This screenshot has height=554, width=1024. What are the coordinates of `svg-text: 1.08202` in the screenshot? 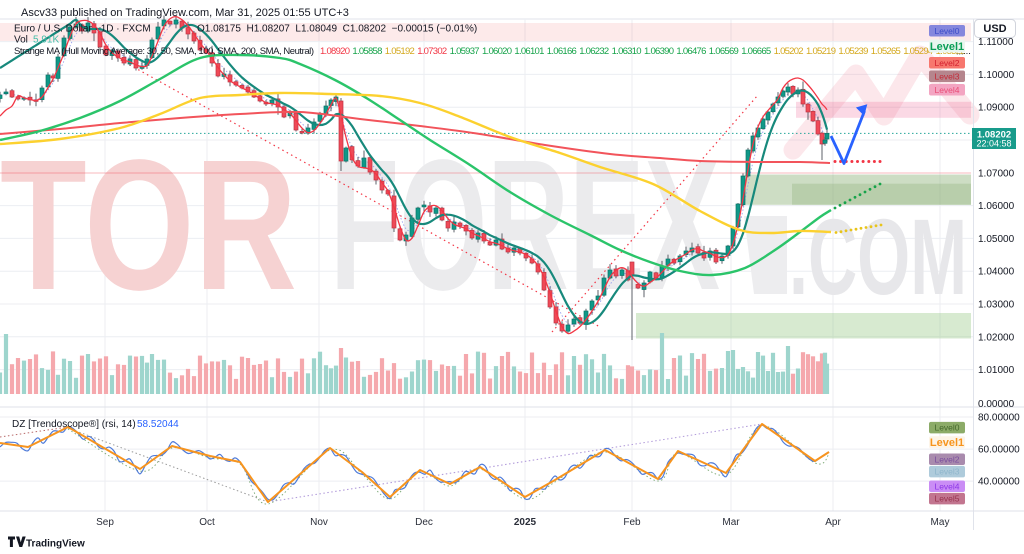 It's located at (994, 135).